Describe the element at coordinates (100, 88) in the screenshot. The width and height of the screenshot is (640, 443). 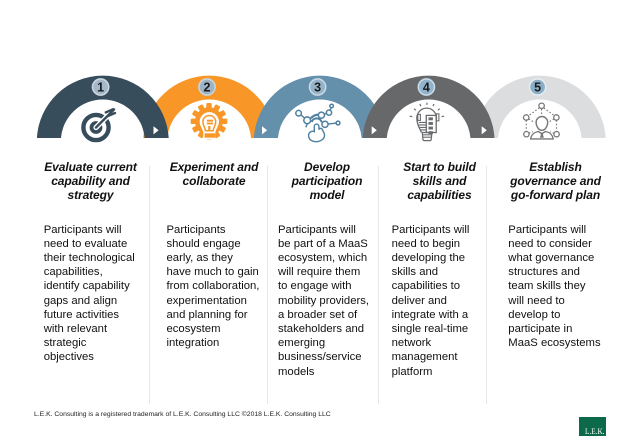
I see `svg-text: 1` at that location.